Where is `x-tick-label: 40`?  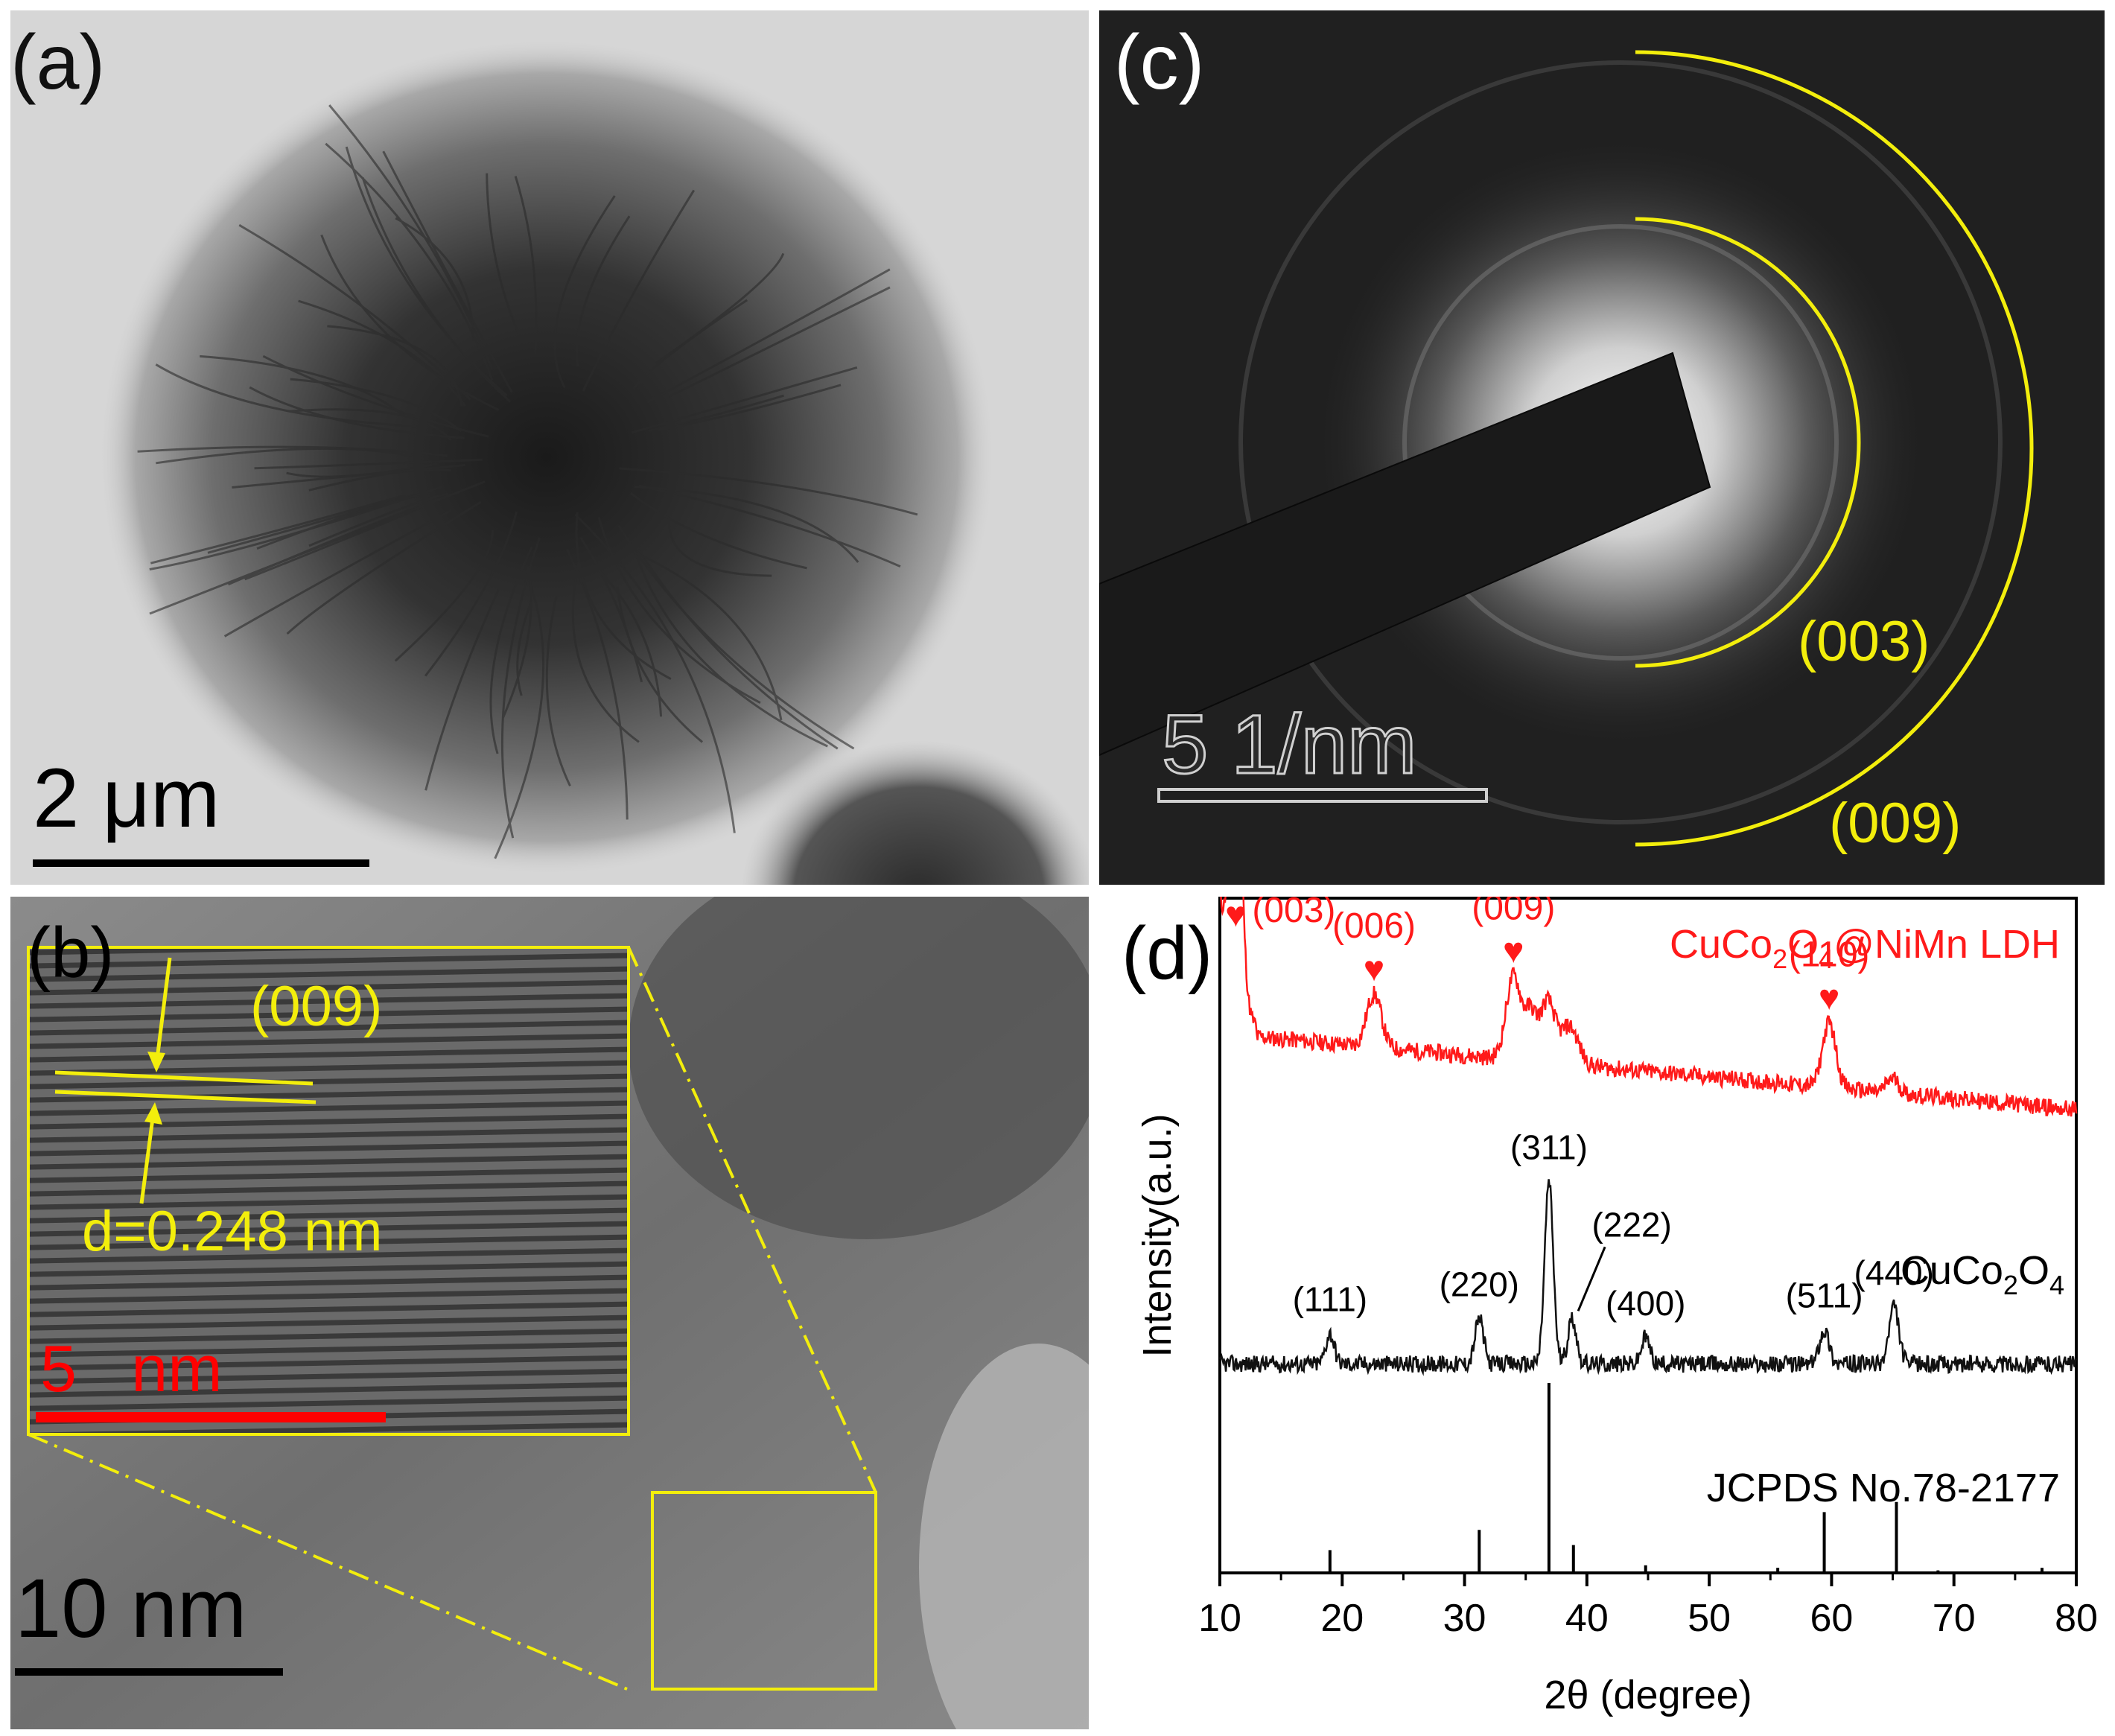 x-tick-label: 40 is located at coordinates (1587, 1618).